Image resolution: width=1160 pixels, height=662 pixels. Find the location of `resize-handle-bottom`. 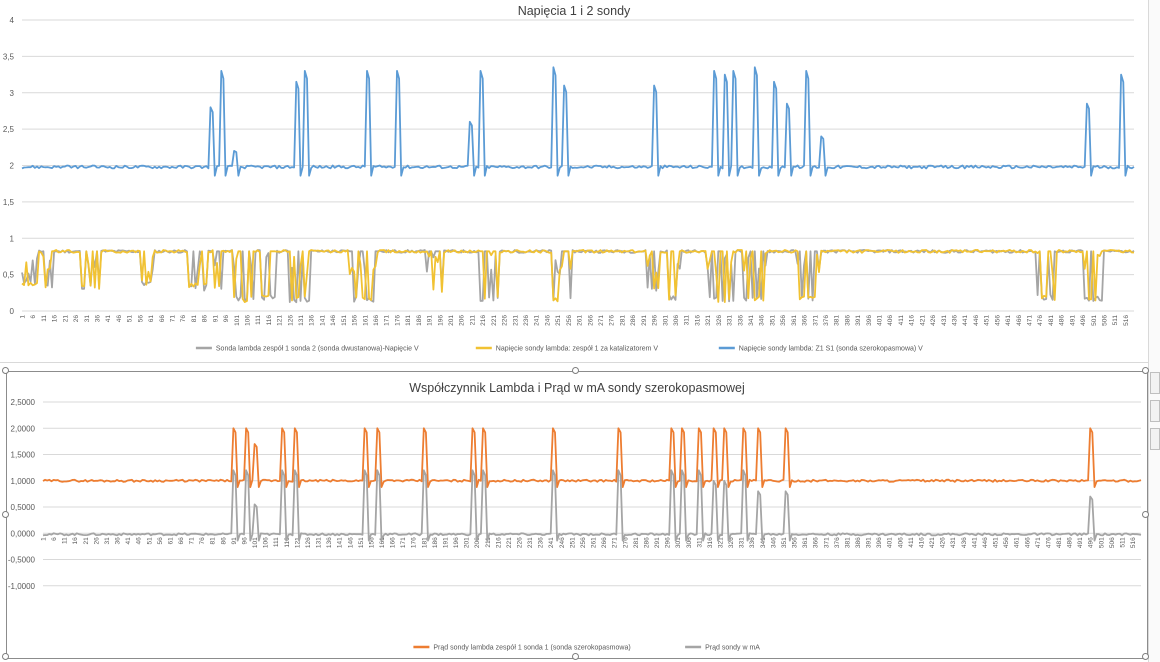

resize-handle-bottom is located at coordinates (575, 656).